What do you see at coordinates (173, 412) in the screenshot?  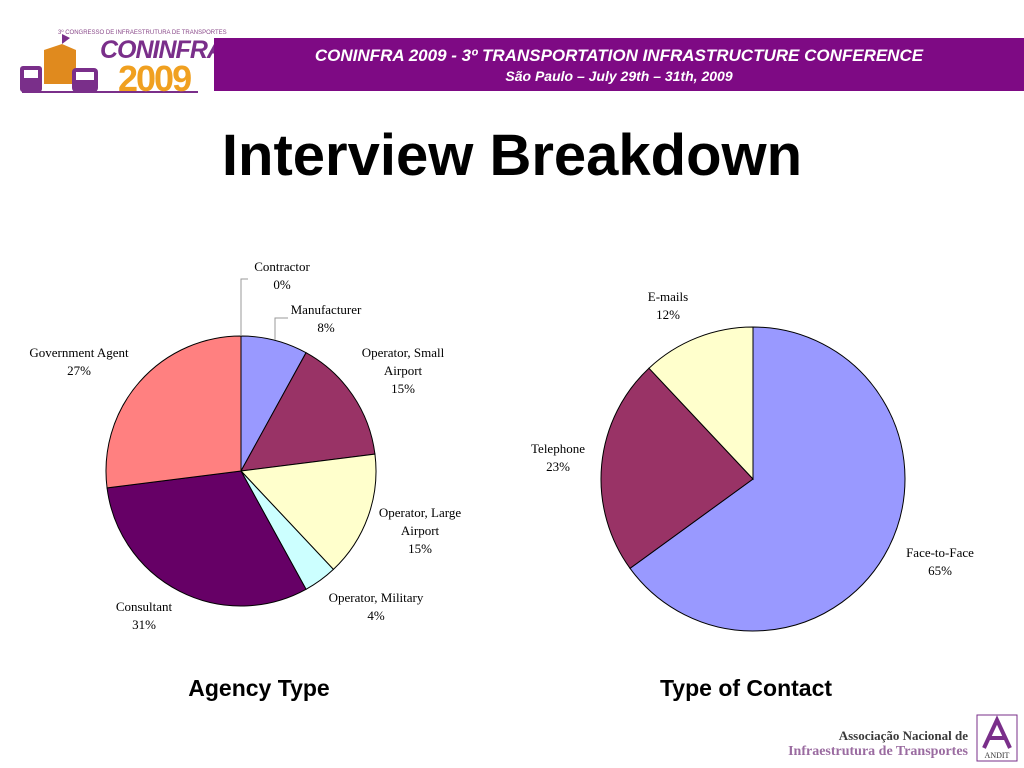 I see `agency-slice-government-agent` at bounding box center [173, 412].